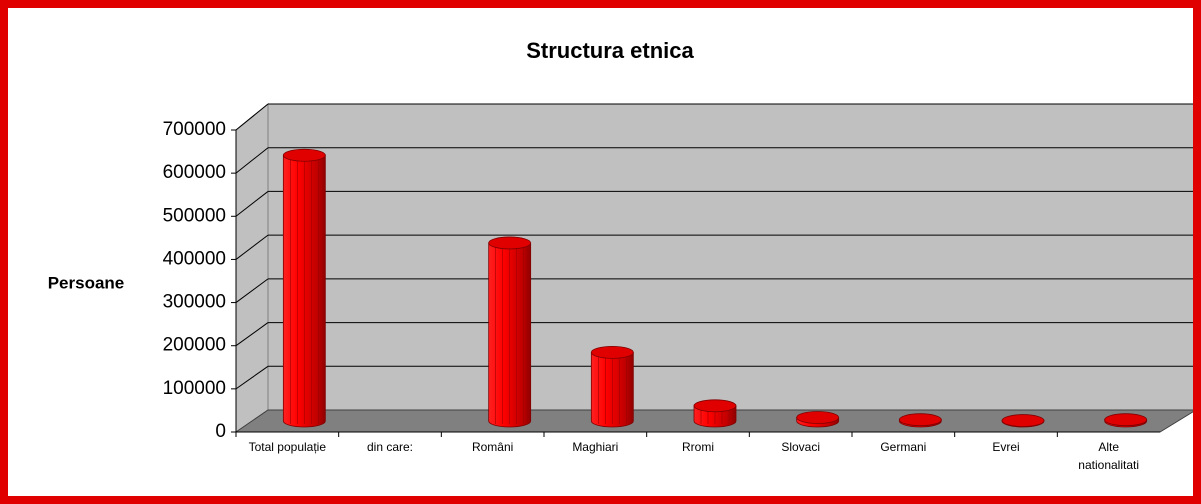 The height and width of the screenshot is (504, 1201). I want to click on y-tick-label: 200000, so click(194, 345).